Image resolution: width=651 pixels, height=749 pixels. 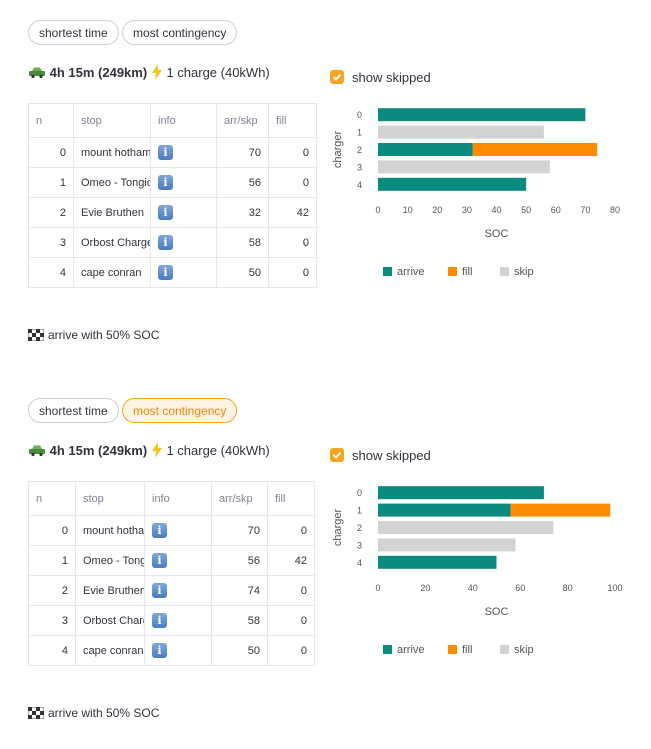 I want to click on legend-swatch-skip, so click(x=504, y=649).